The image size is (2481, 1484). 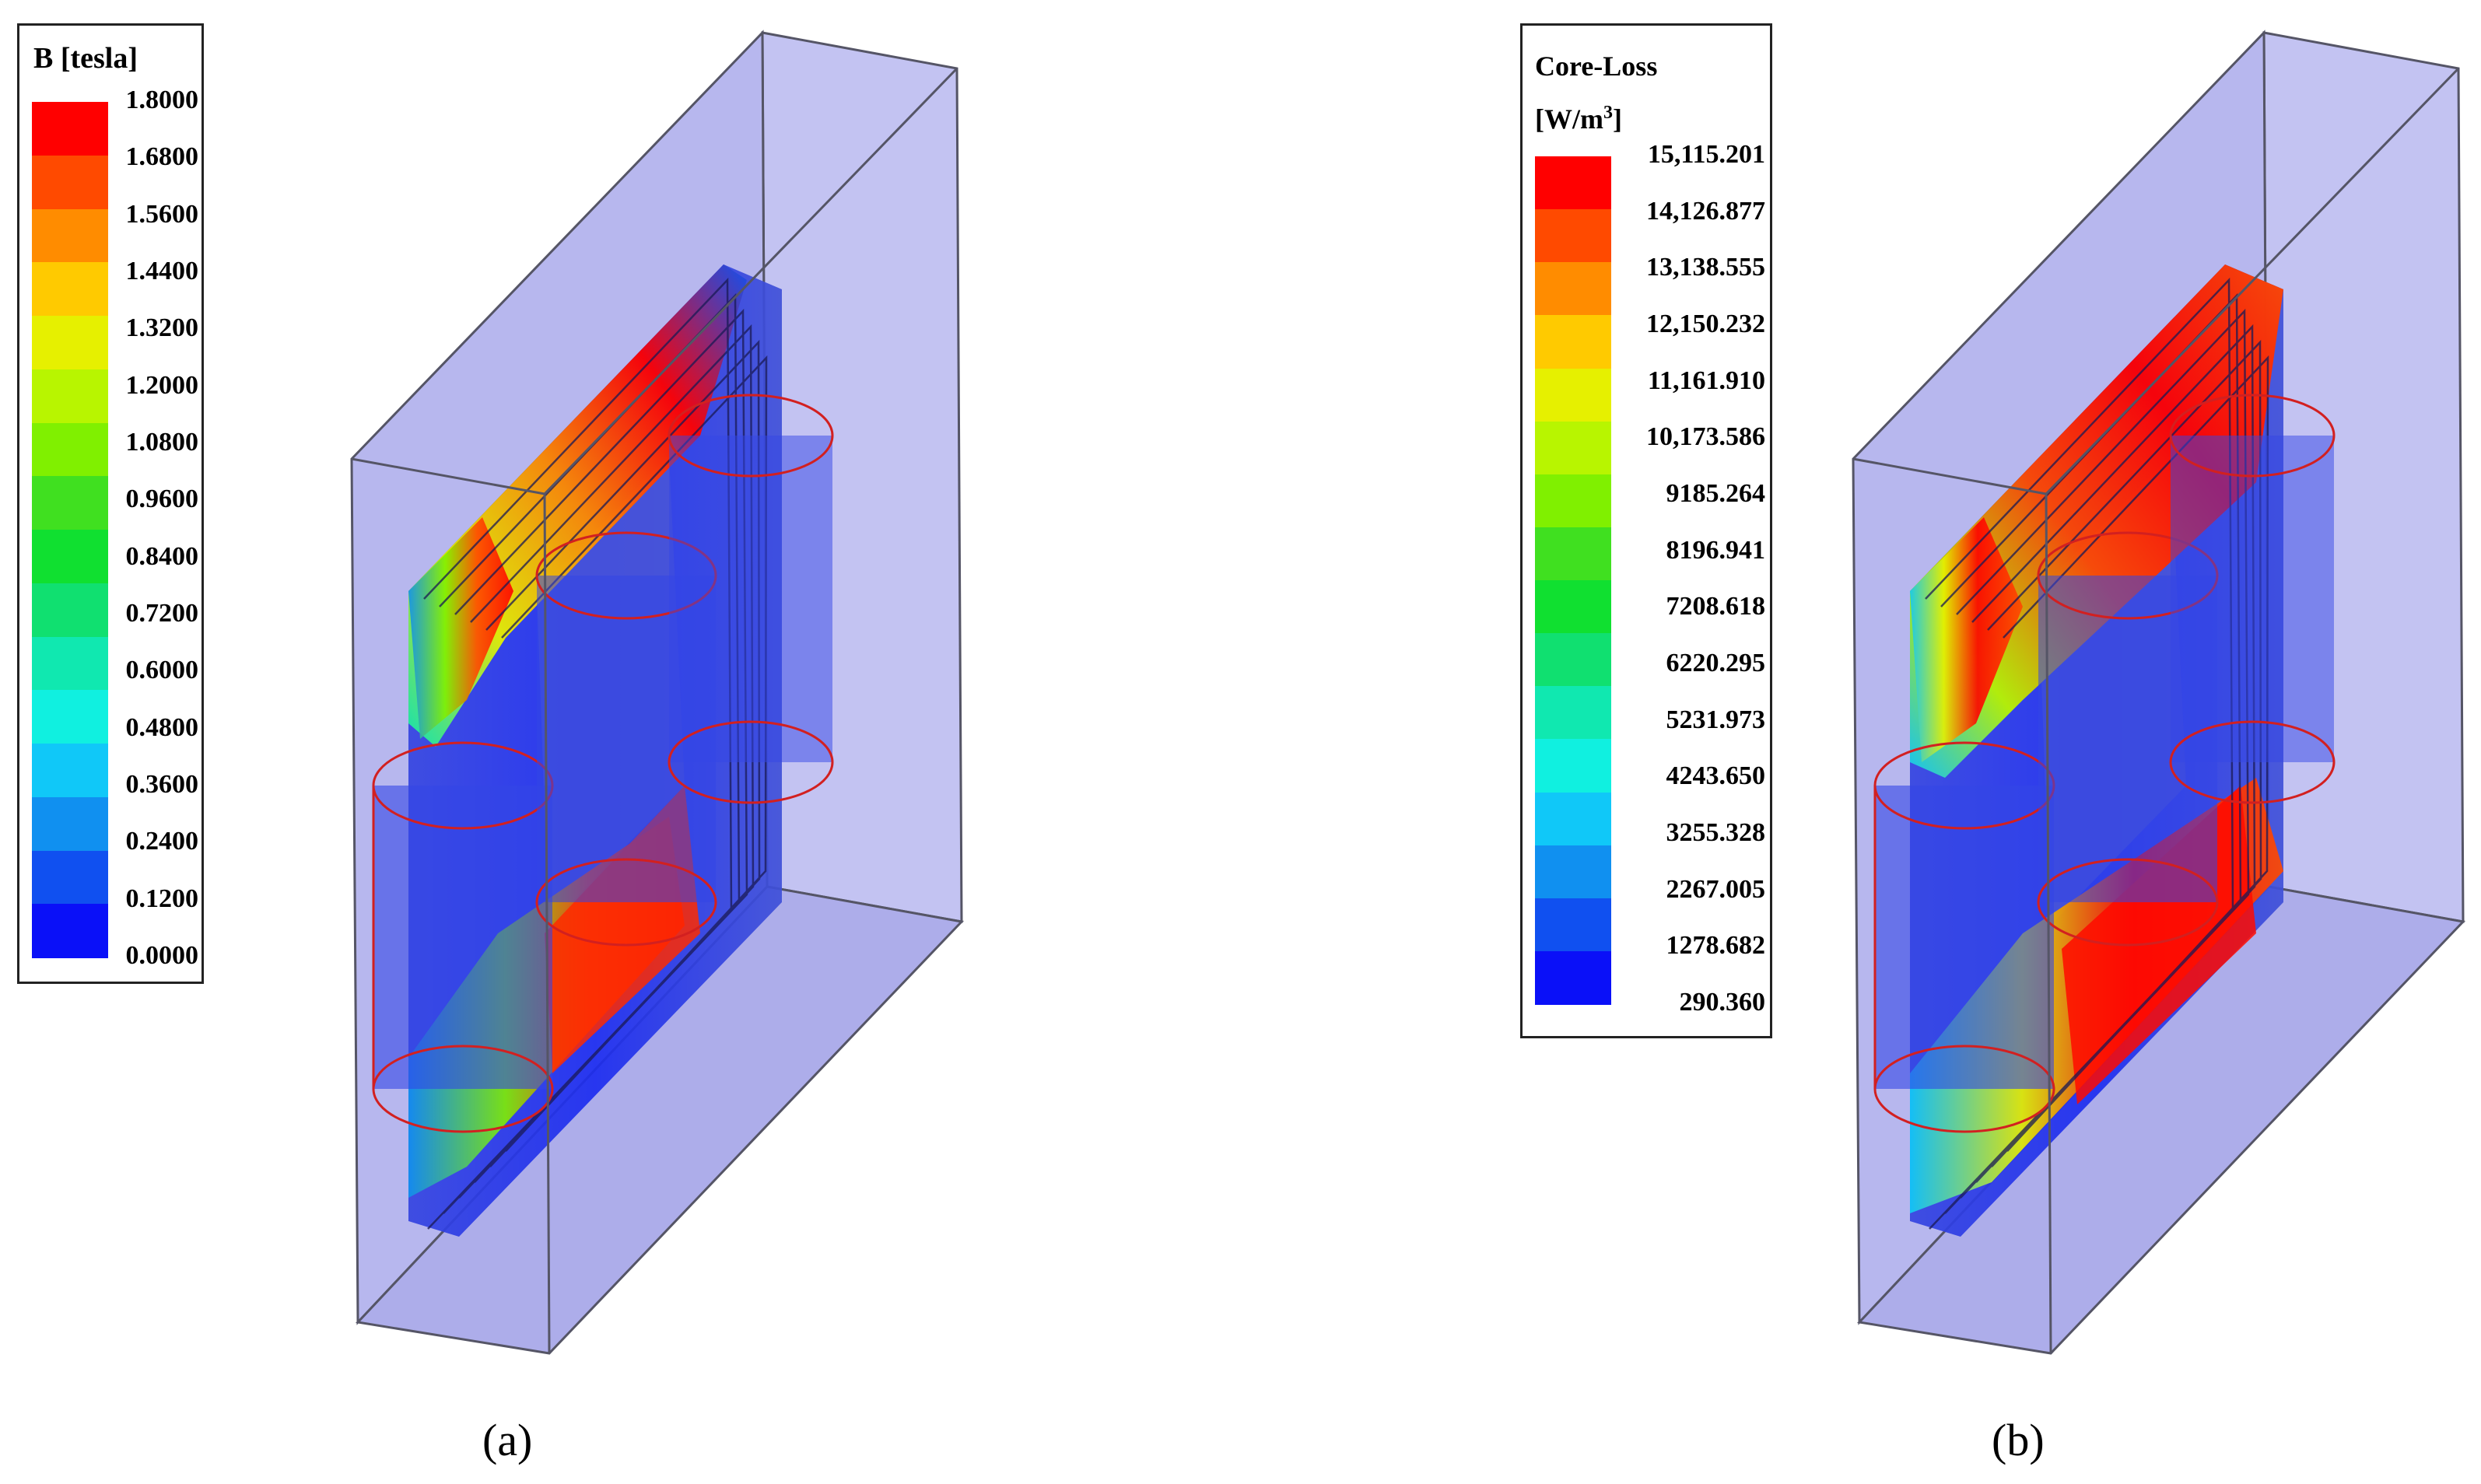 What do you see at coordinates (162, 157) in the screenshot?
I see `legend-tick-label: 1.6800` at bounding box center [162, 157].